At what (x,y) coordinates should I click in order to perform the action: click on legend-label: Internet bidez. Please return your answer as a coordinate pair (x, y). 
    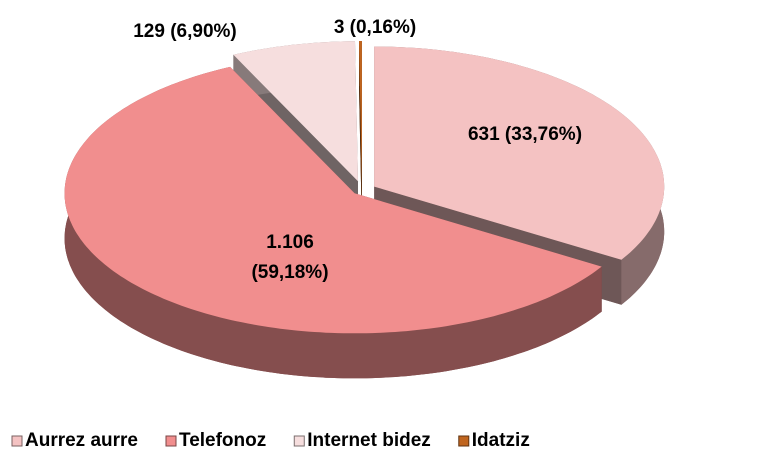
    Looking at the image, I should click on (369, 440).